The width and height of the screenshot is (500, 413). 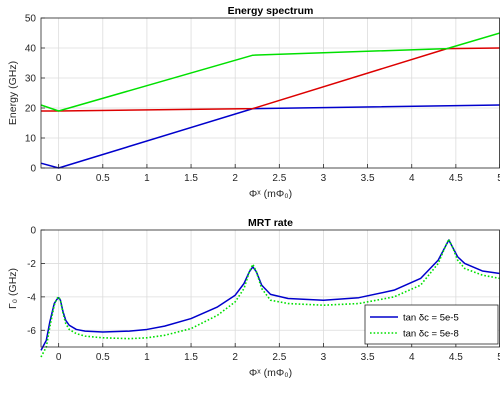 I want to click on energy-x-ticks: 0 0.5 1 1.5 2 2.5 3 3.5 4 4.5 5, so click(x=278, y=174).